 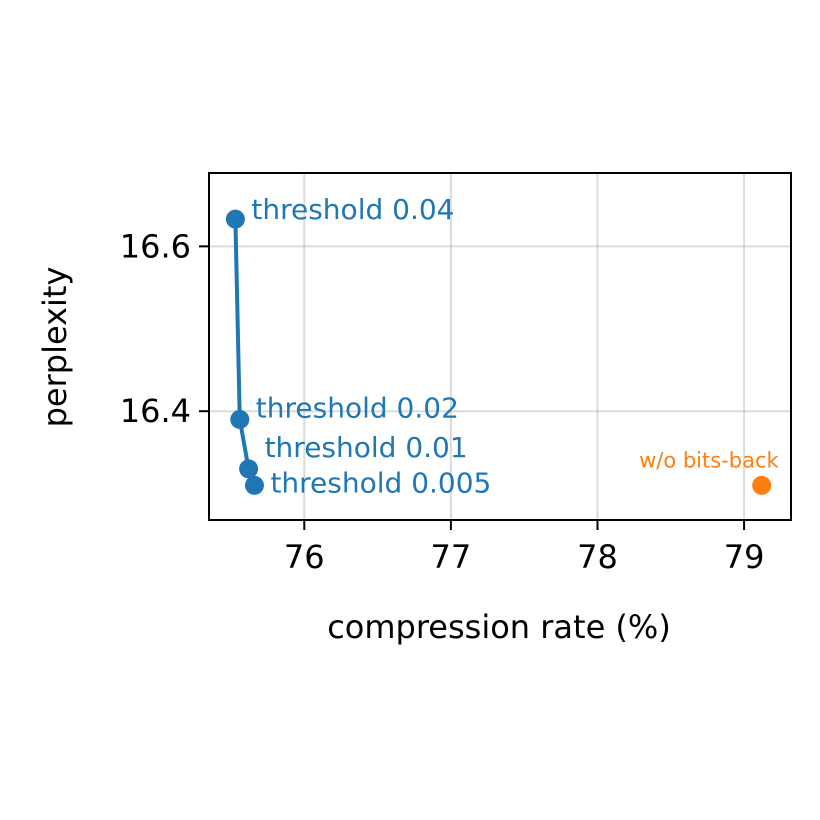 I want to click on bits-back-point, so click(x=762, y=485).